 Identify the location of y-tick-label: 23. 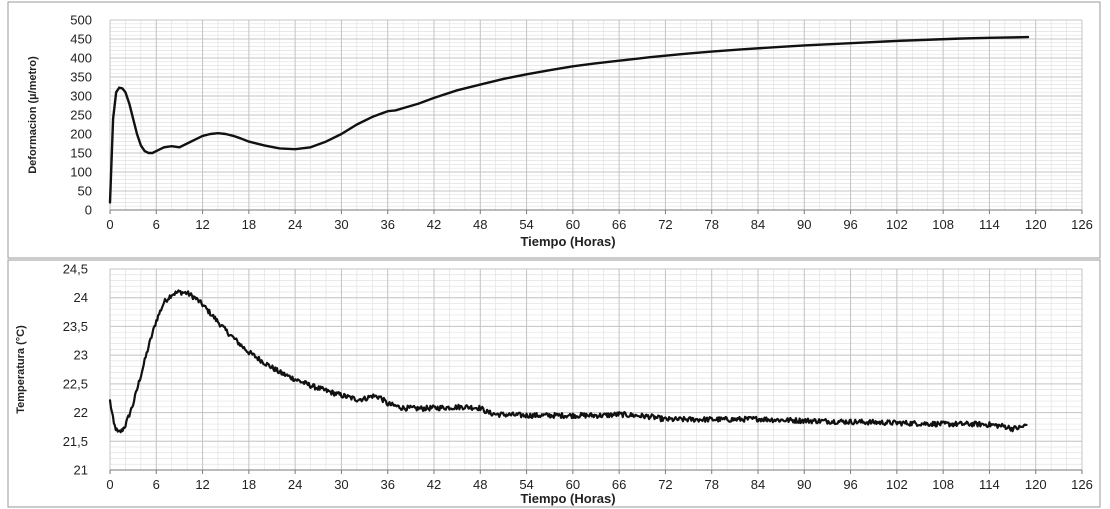
(81, 355).